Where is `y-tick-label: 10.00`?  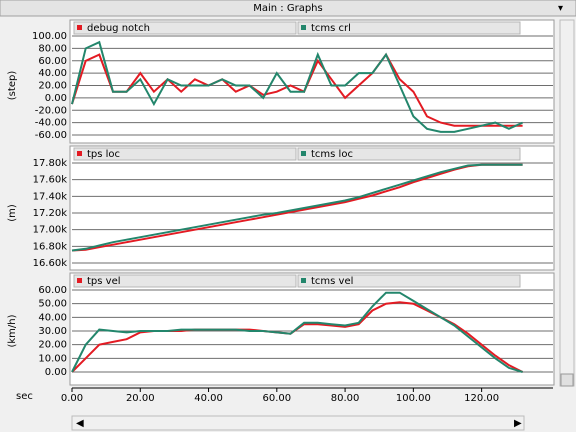 y-tick-label: 10.00 is located at coordinates (52, 358).